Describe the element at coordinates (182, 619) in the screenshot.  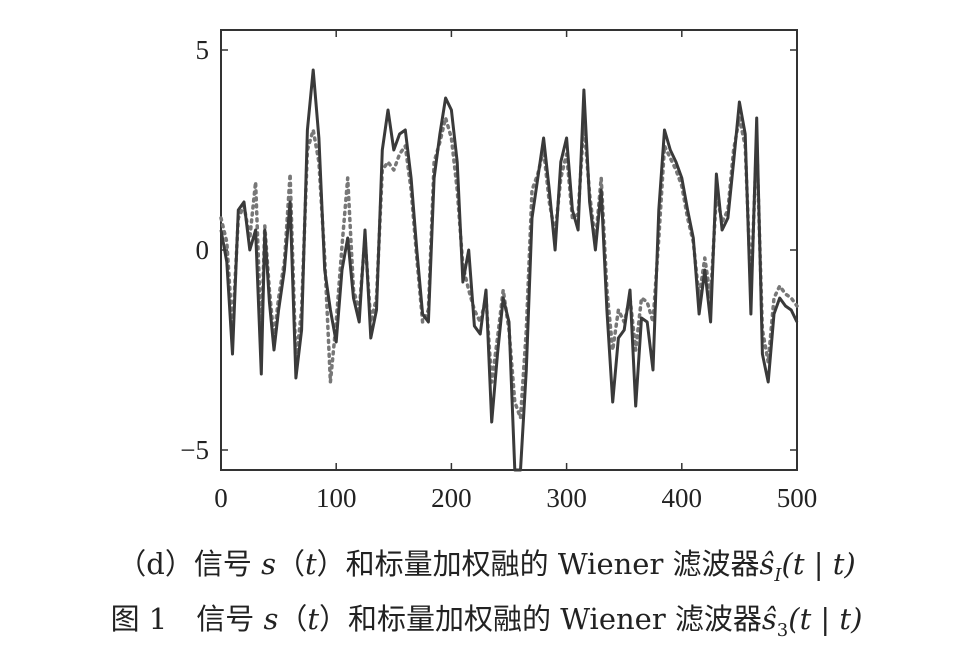
I see `caption-2-prefix: 图 1 信号` at that location.